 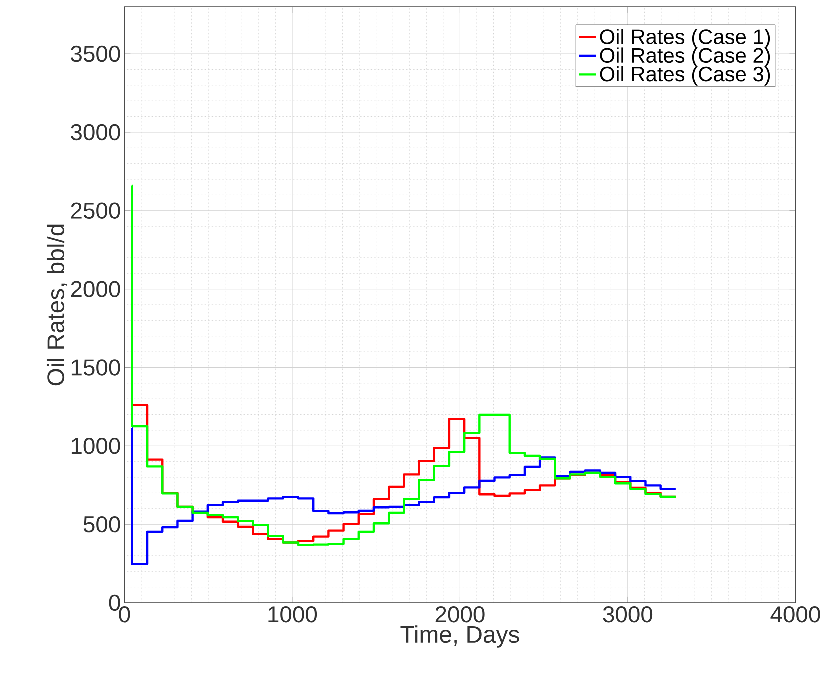 I want to click on x-tick-label: 3000, so click(x=628, y=614).